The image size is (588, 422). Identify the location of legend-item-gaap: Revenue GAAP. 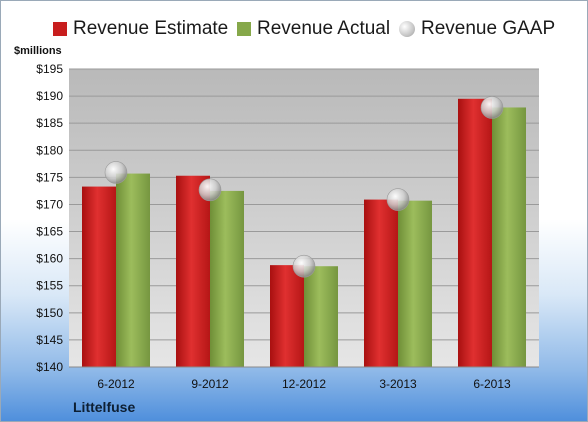
(477, 29).